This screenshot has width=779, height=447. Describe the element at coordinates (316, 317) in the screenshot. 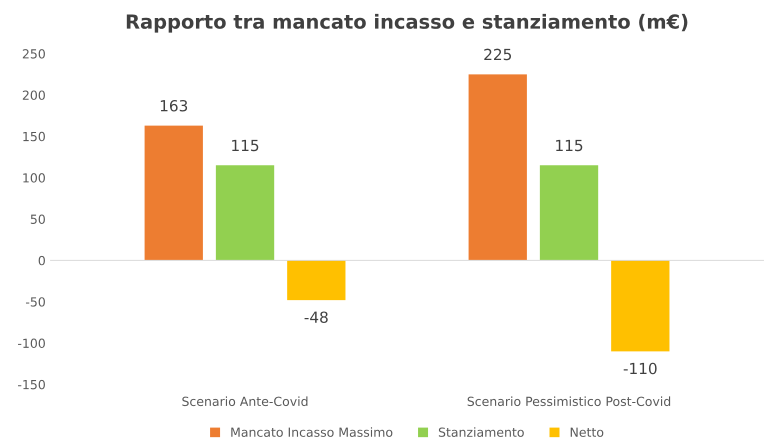

I see `data-label: -48` at that location.